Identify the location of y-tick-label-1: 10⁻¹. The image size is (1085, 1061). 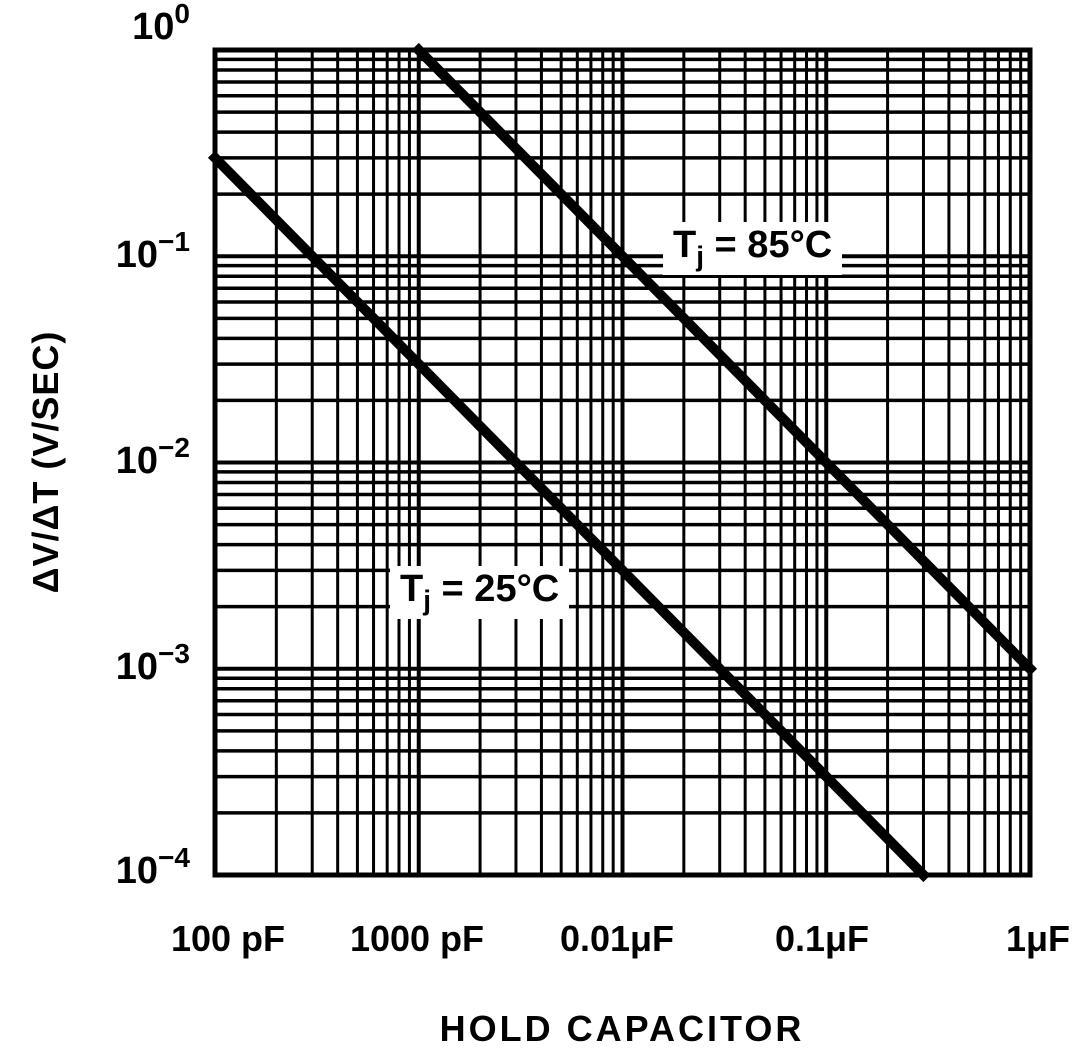
(152, 251).